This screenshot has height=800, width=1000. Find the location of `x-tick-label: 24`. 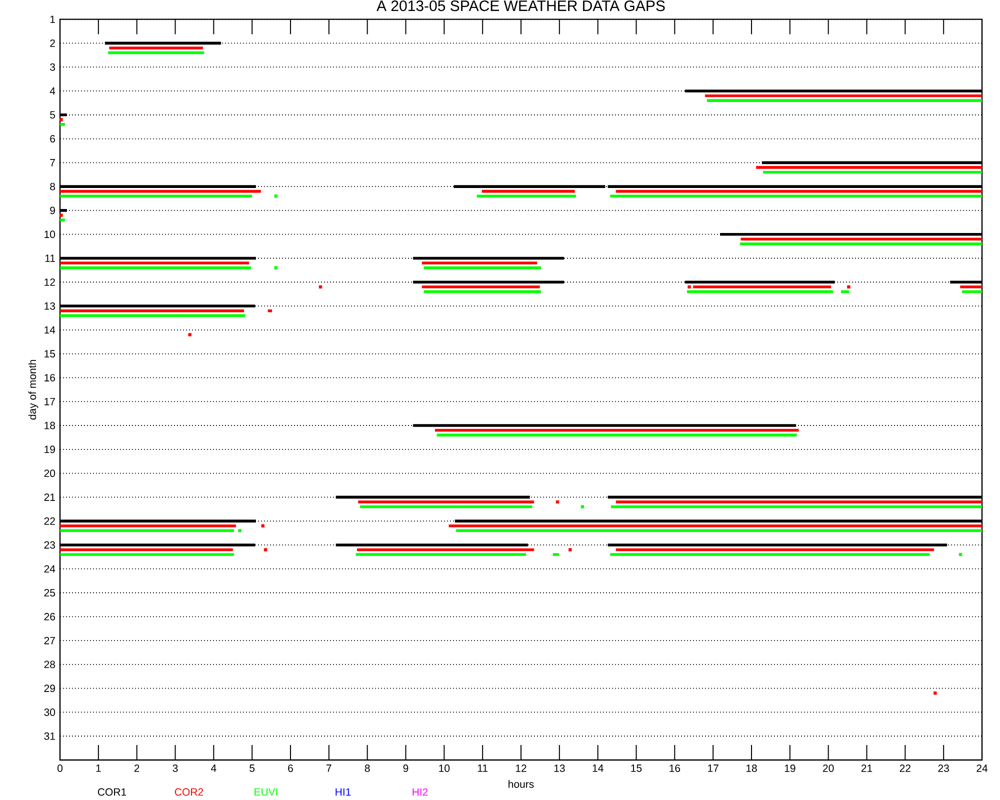

x-tick-label: 24 is located at coordinates (982, 768).